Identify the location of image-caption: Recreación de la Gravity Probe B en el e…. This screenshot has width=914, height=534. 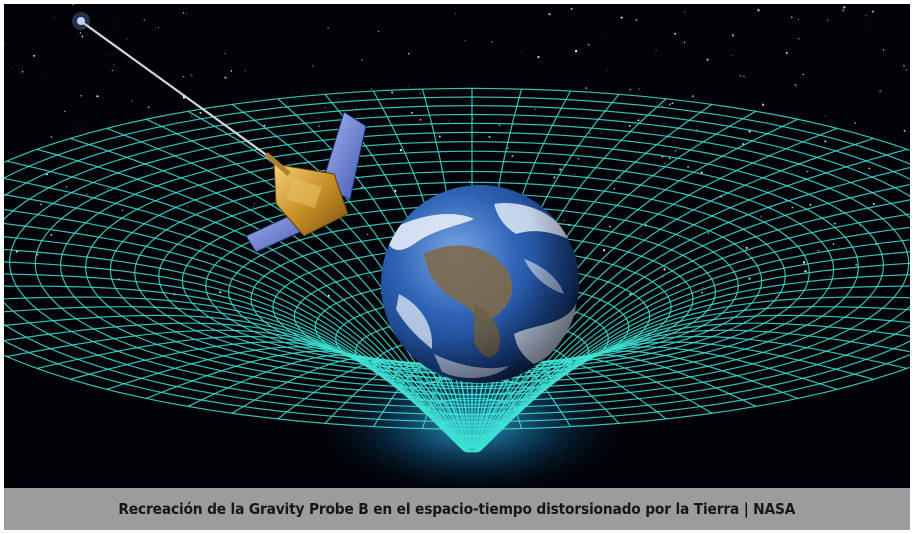
(457, 509).